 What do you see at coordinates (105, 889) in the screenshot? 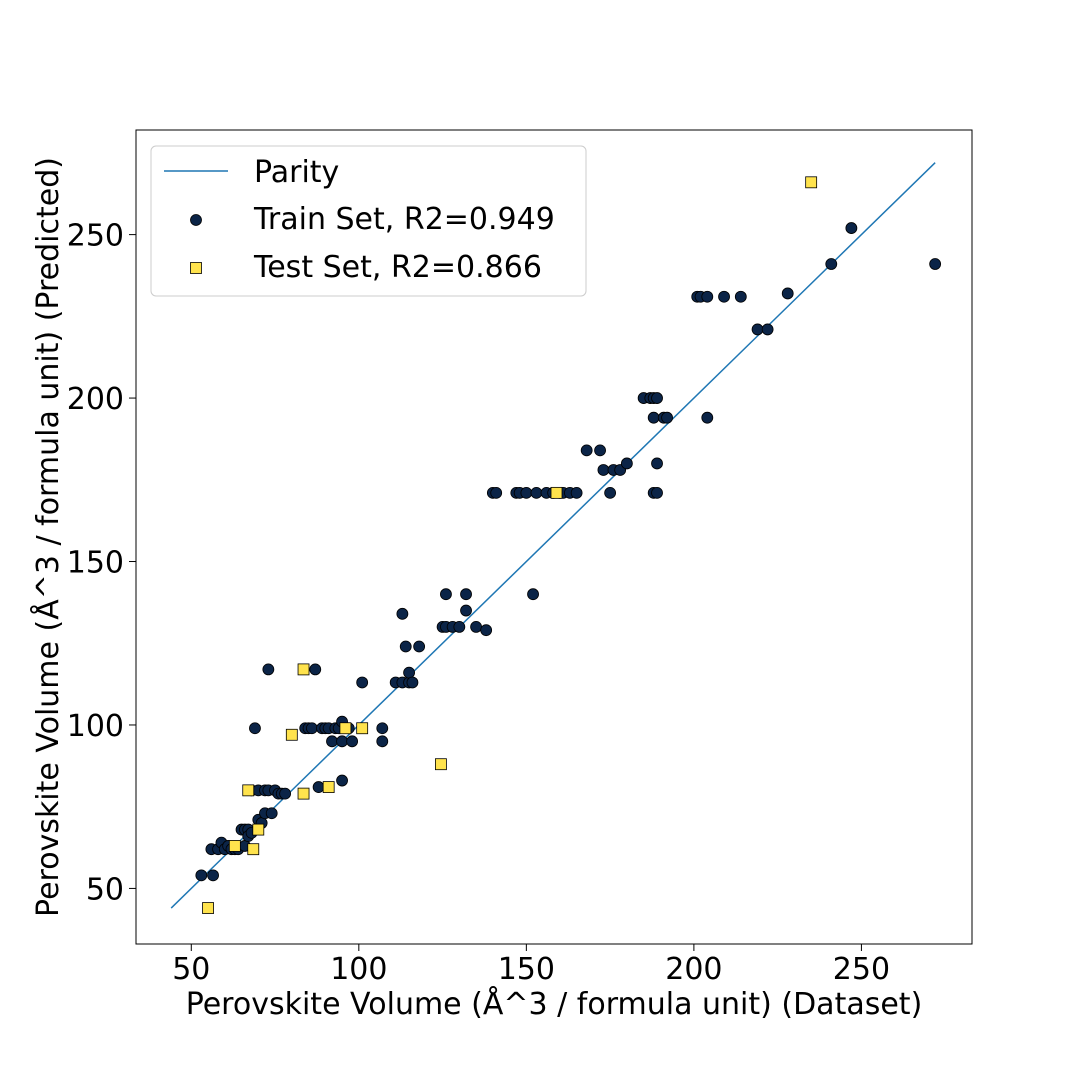
I see `y-tick-label: 50` at bounding box center [105, 889].